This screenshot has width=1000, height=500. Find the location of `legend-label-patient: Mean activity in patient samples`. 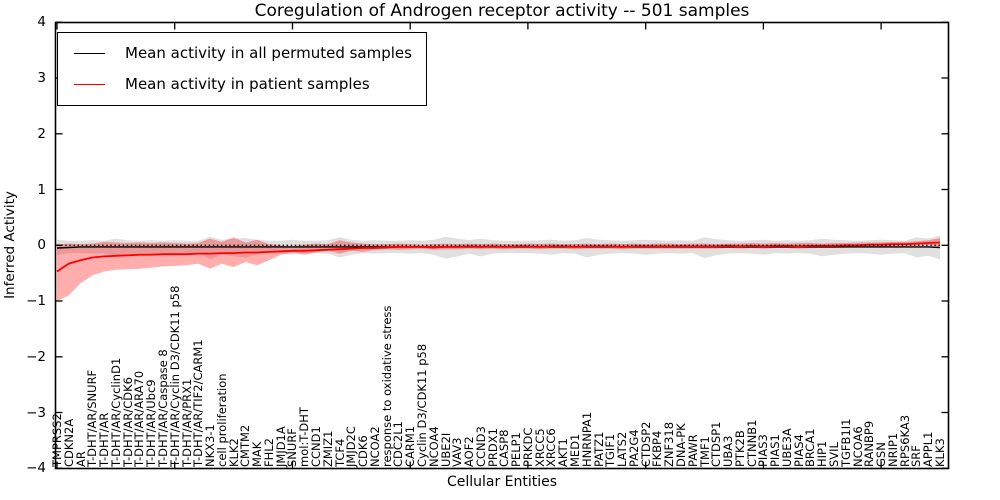

legend-label-patient: Mean activity in patient samples is located at coordinates (247, 84).